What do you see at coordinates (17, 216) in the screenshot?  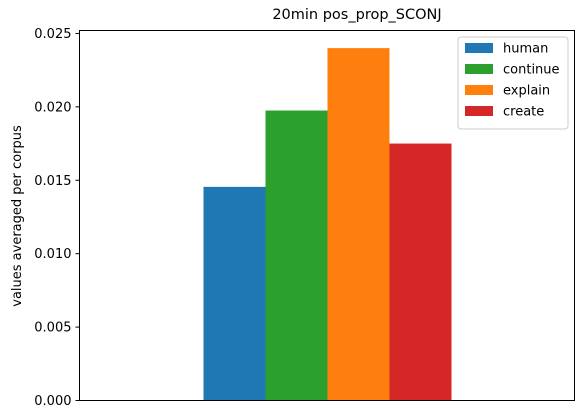 I see `y-axis-label: values averaged per corpus` at bounding box center [17, 216].